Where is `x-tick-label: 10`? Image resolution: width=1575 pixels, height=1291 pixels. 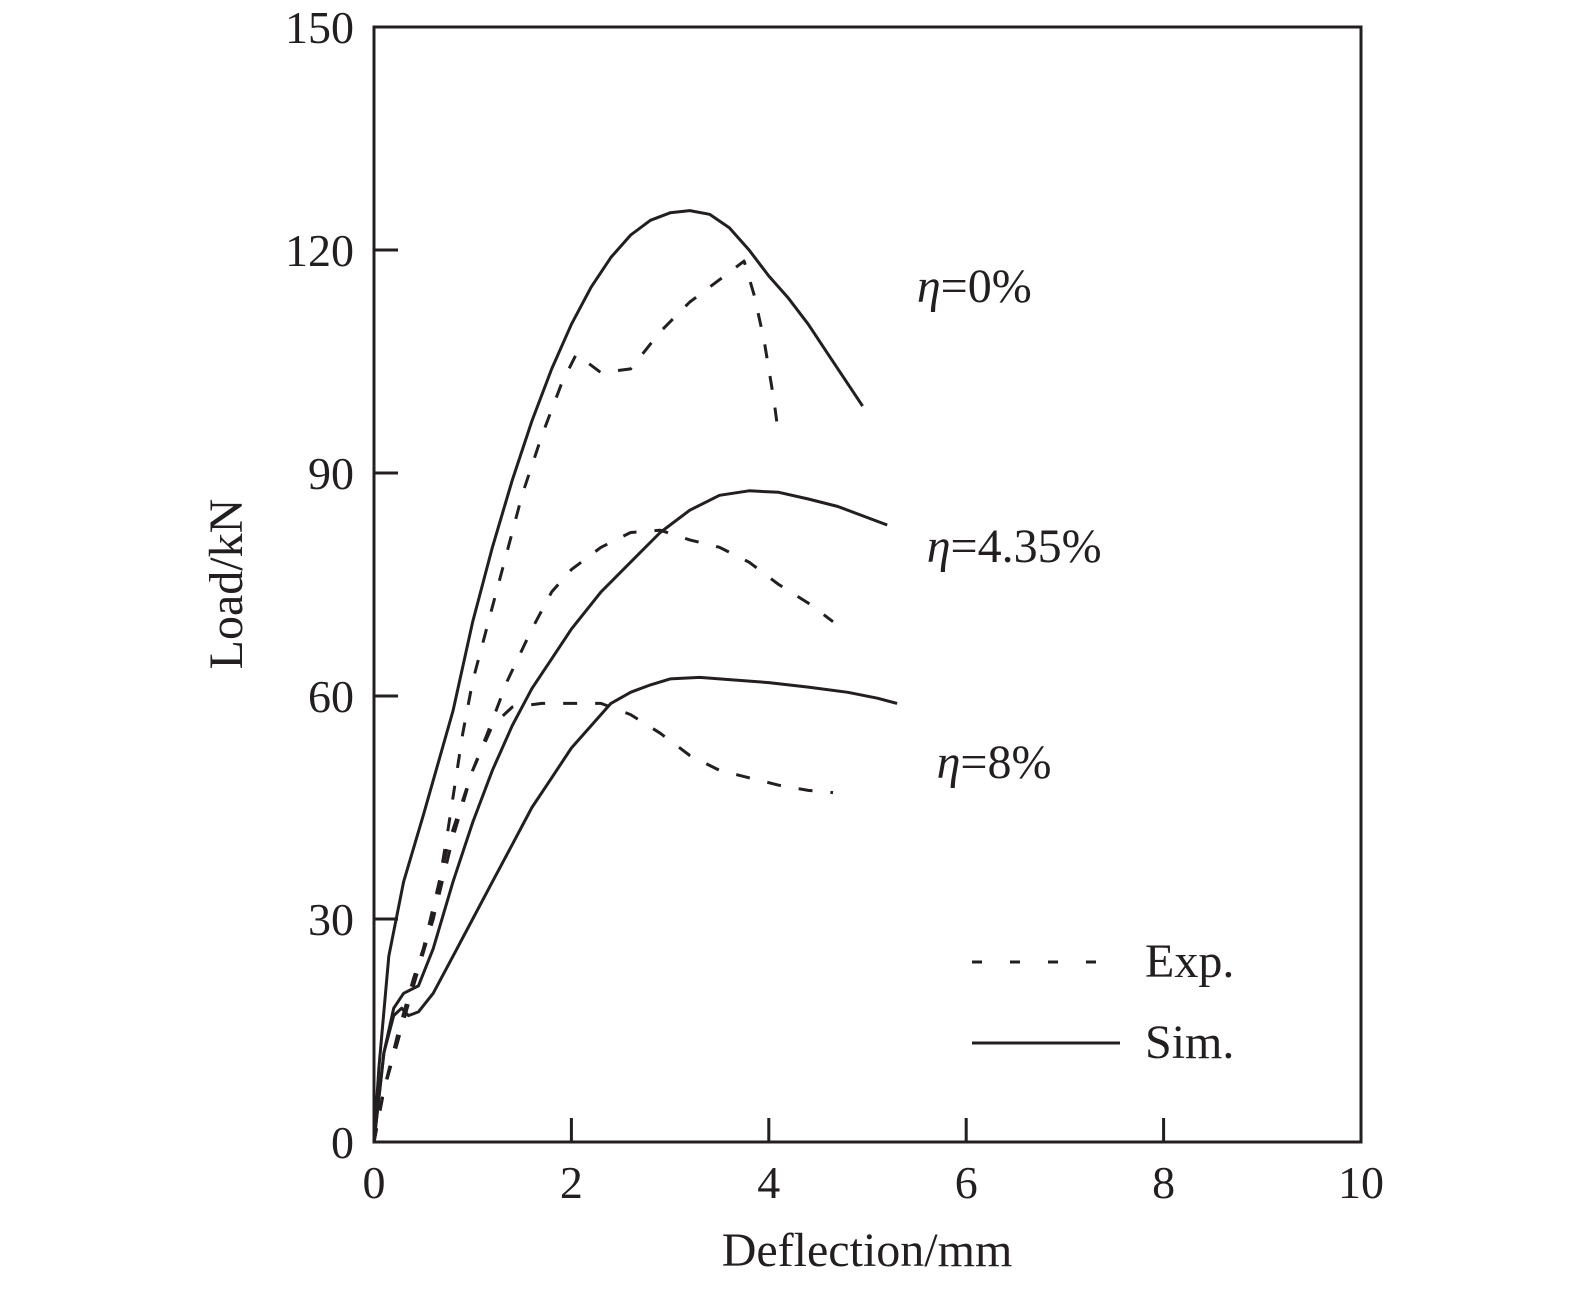 x-tick-label: 10 is located at coordinates (1361, 1182).